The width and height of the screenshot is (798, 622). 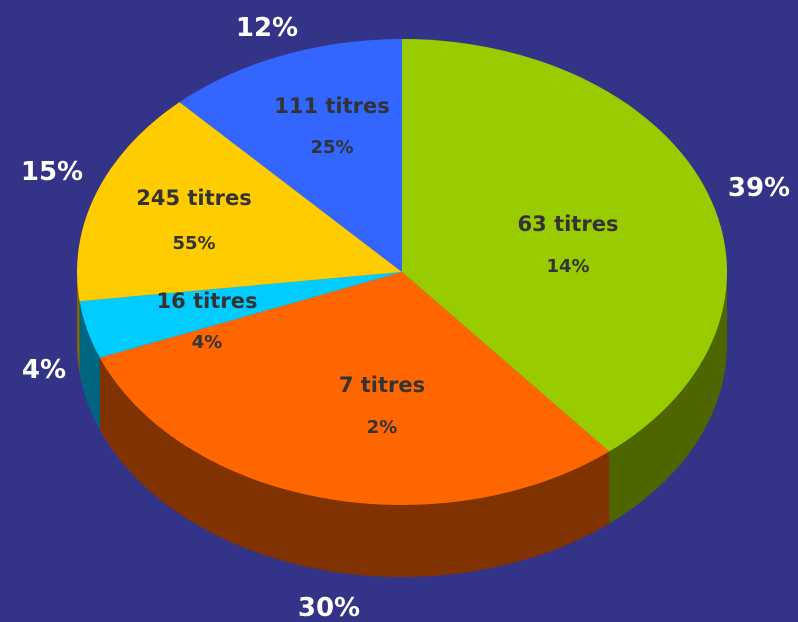 What do you see at coordinates (382, 385) in the screenshot?
I see `slice-count-label-1: 7 titres` at bounding box center [382, 385].